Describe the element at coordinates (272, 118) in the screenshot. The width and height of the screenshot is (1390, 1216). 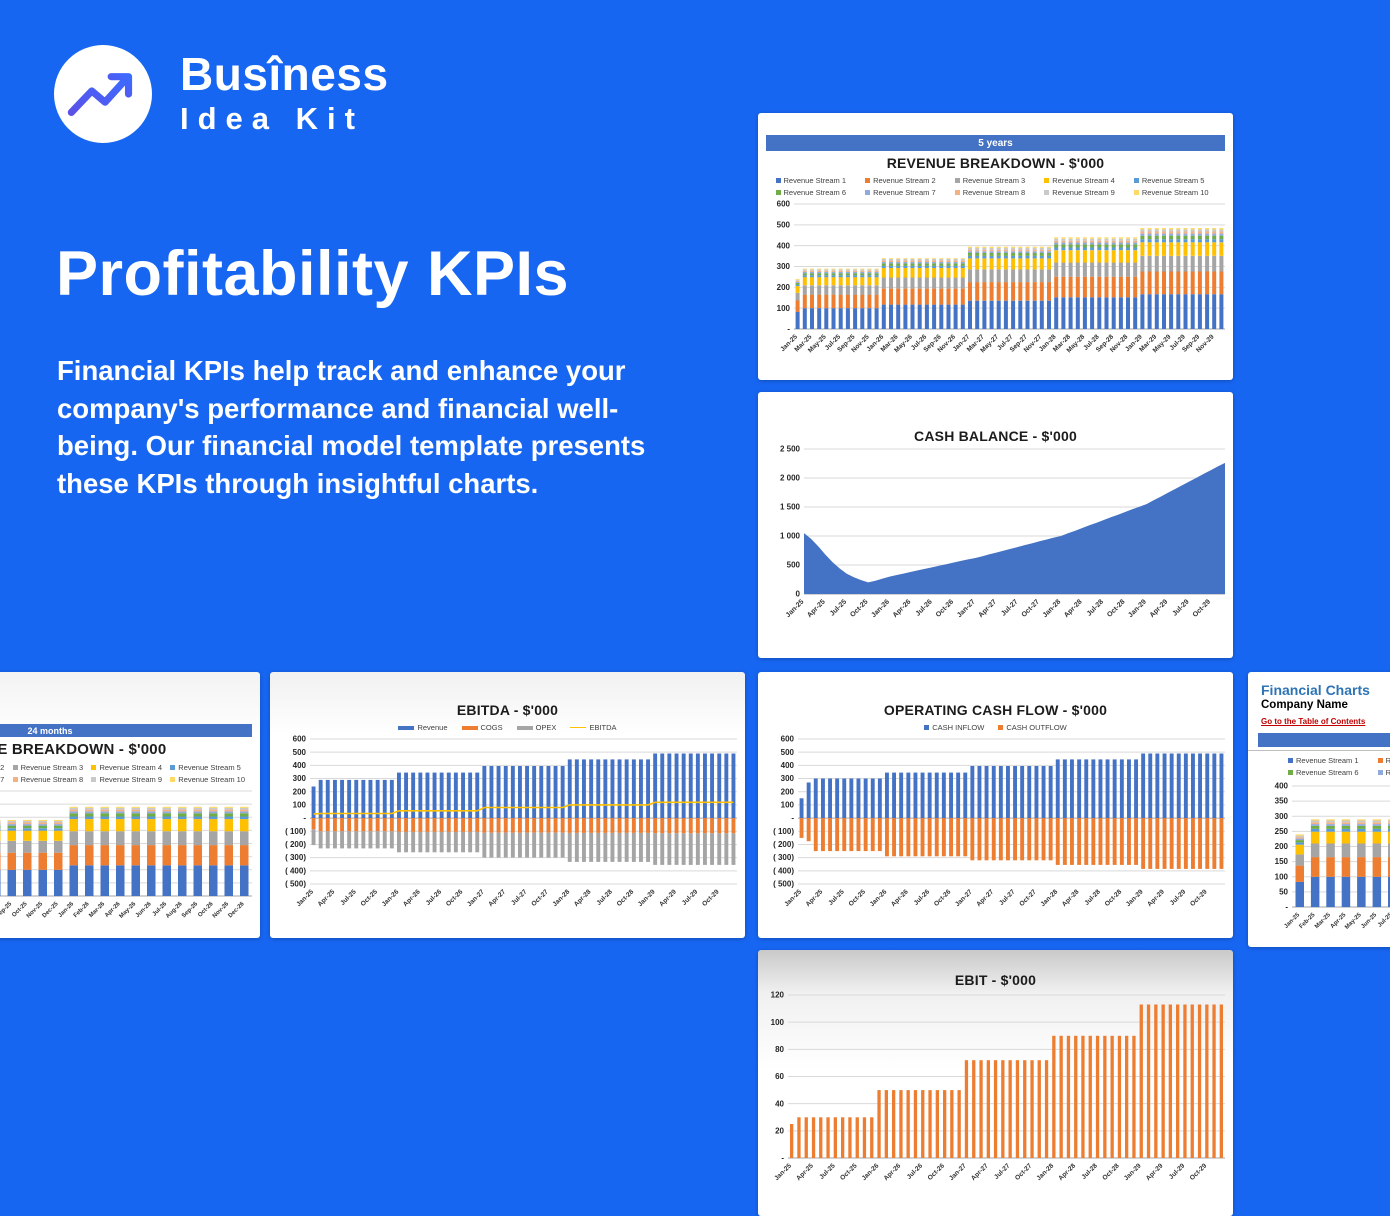
I see `brand-subname: Idea Kit` at that location.